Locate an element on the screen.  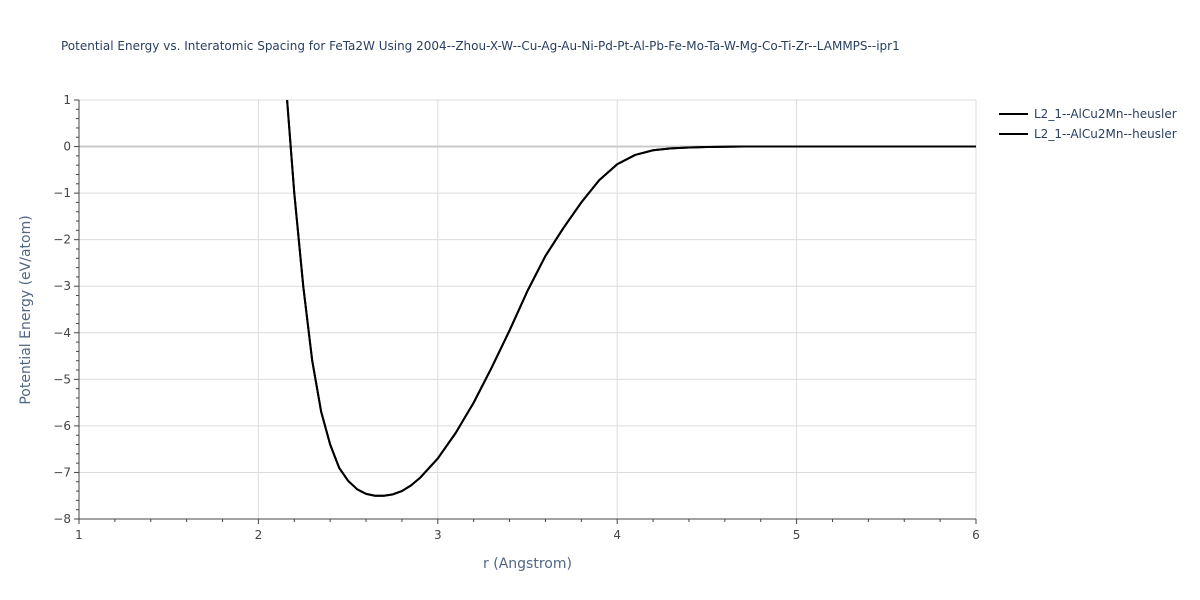
legend-item-2: L2_1--AlCu2Mn--heusler is located at coordinates (1088, 134).